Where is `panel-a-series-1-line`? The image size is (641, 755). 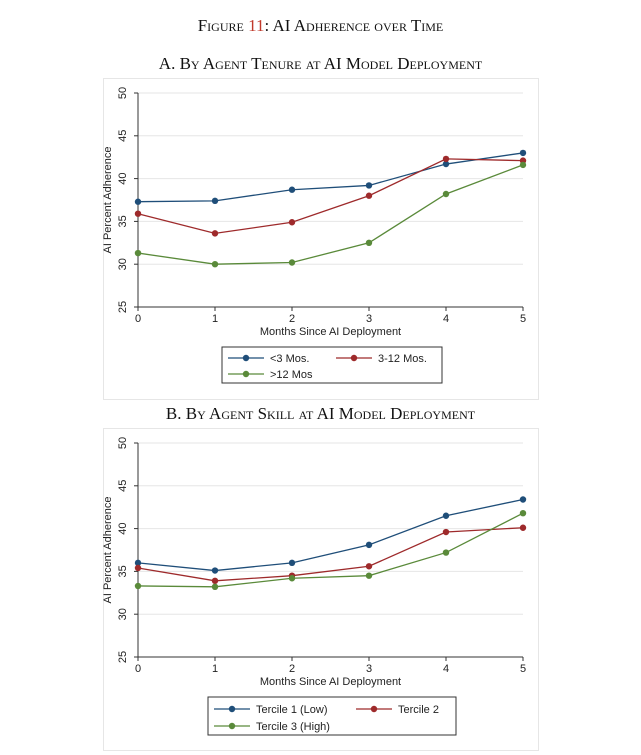
panel-a-series-1-line is located at coordinates (330, 177).